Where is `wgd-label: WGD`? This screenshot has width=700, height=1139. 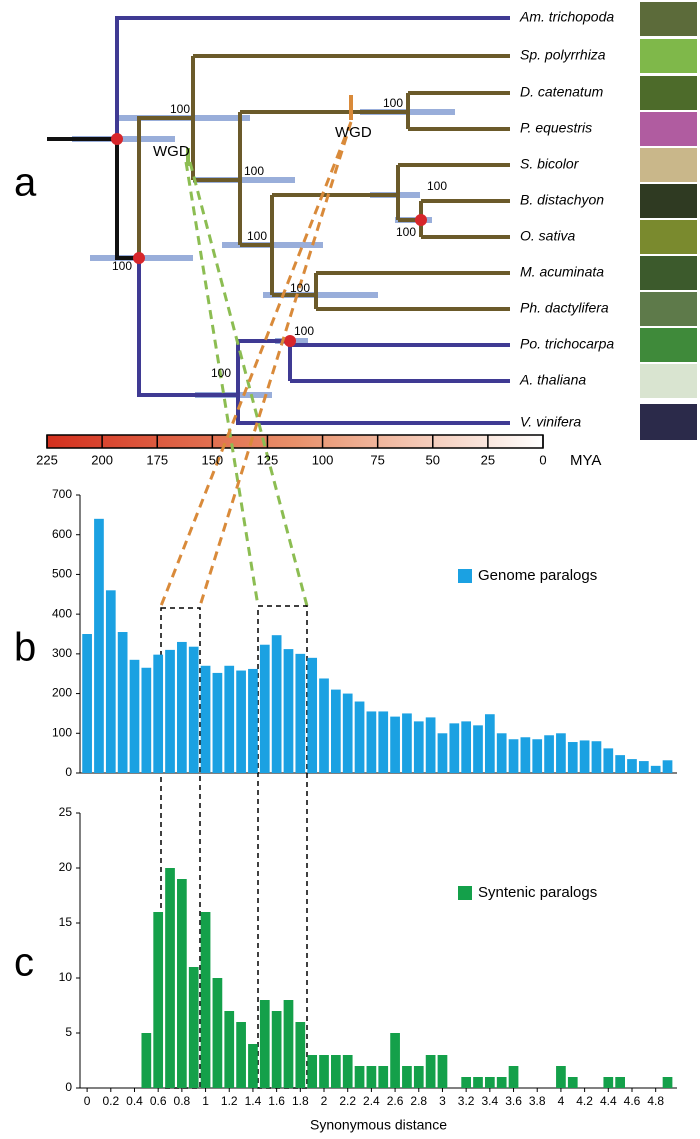
wgd-label: WGD is located at coordinates (171, 151).